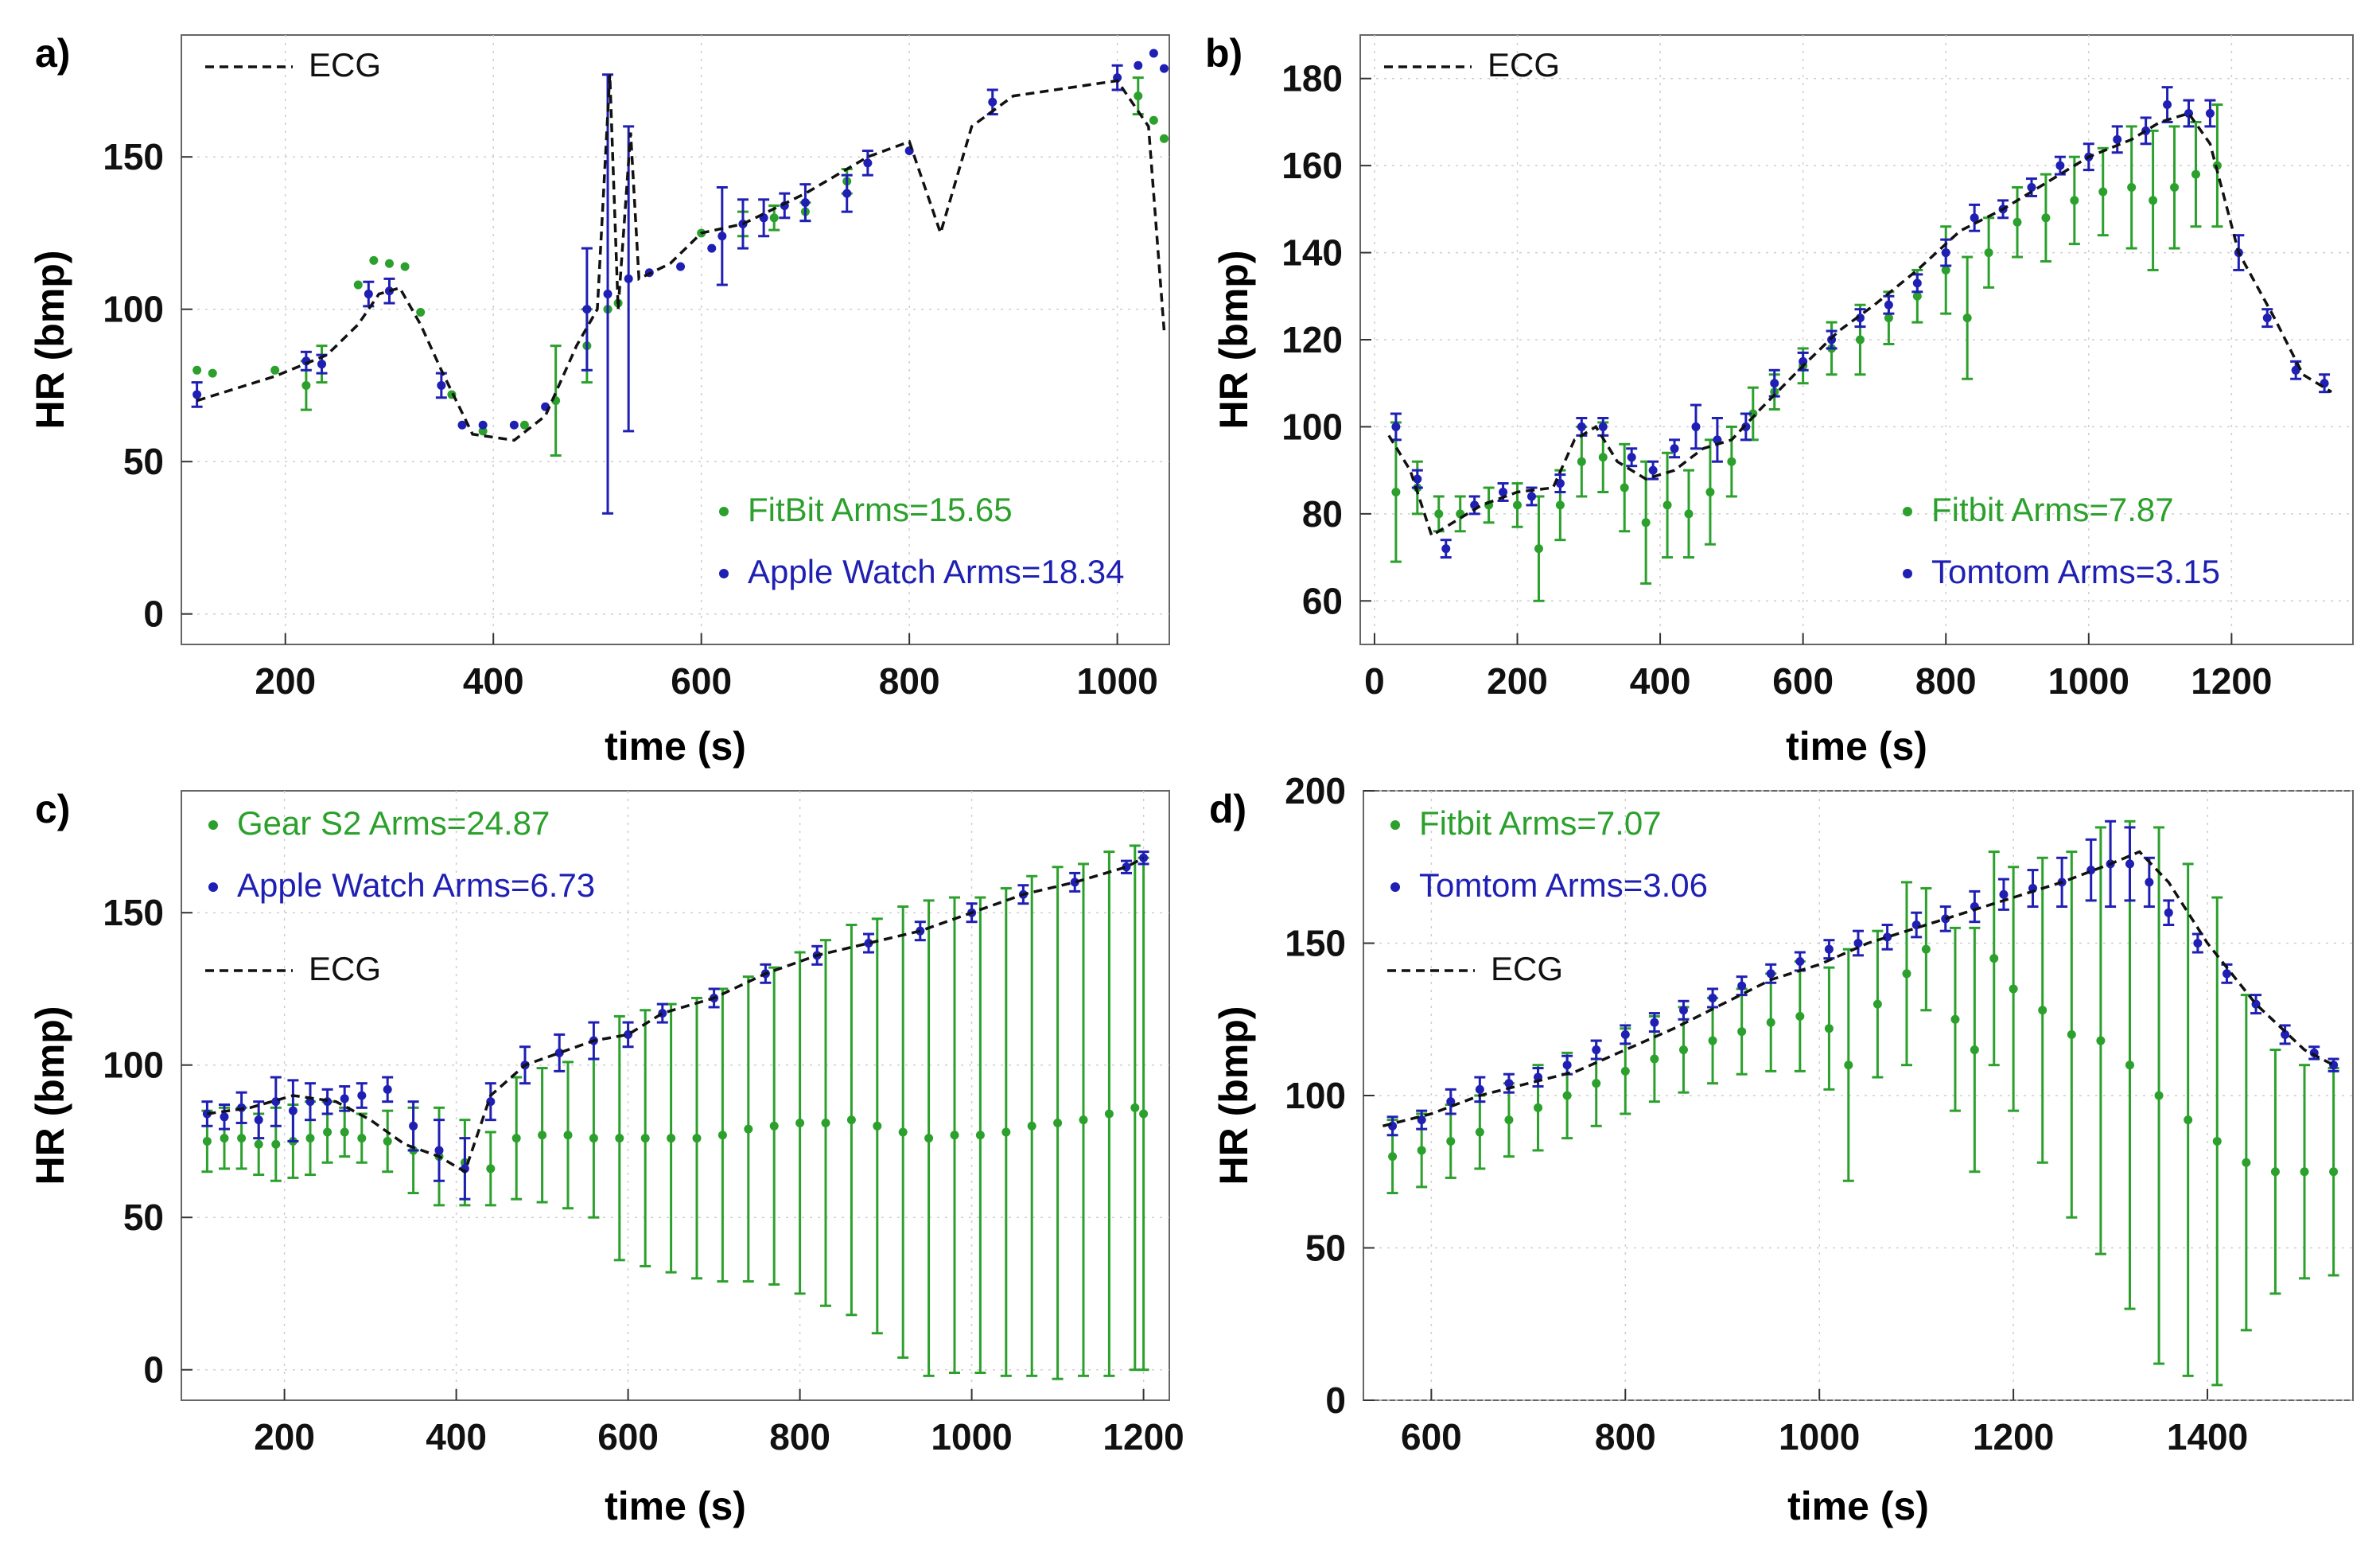 The height and width of the screenshot is (1553, 2380). Describe the element at coordinates (1322, 601) in the screenshot. I see `y-tick-label: 60` at that location.